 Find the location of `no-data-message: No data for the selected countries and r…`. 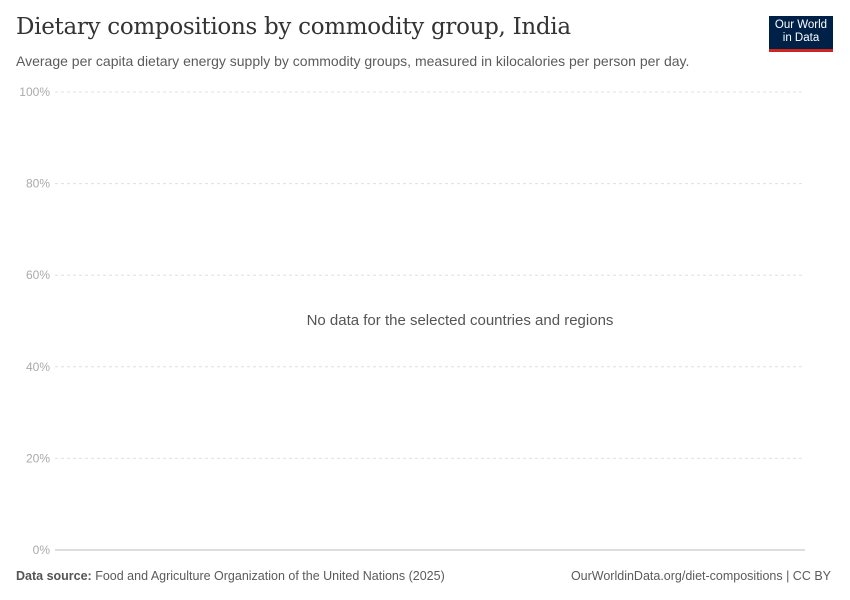

no-data-message: No data for the selected countries and r… is located at coordinates (460, 320).